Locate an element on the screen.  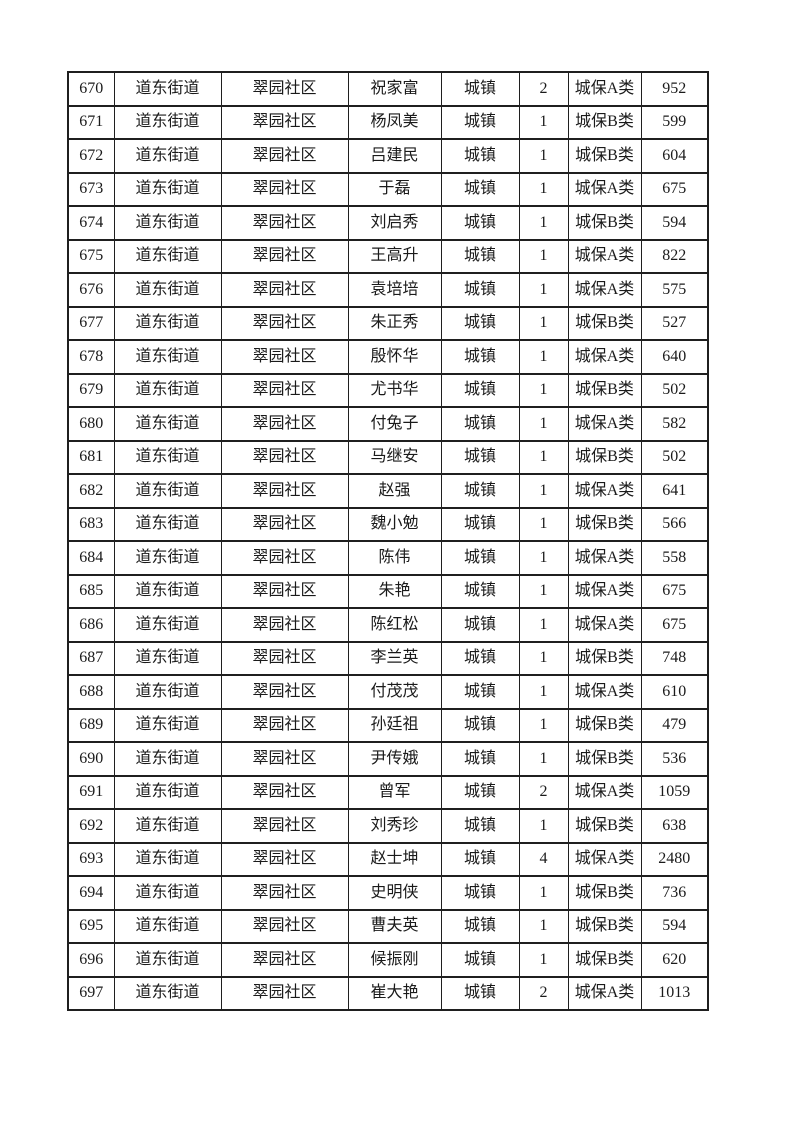
table-row: 683 道东街道 翠园社区 魏小勉 城镇 1 城保B类 566 is located at coordinates (388, 524).